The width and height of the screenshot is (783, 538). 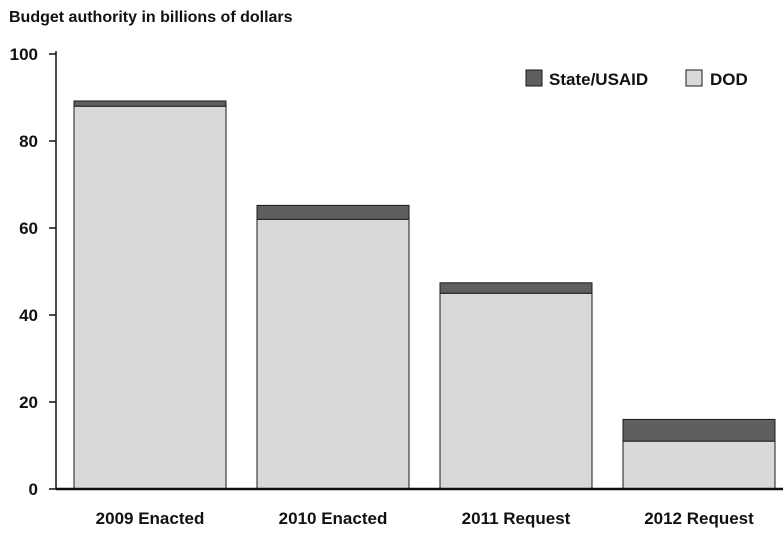 What do you see at coordinates (150, 518) in the screenshot?
I see `x-tick-label-1: 2009 Enacted` at bounding box center [150, 518].